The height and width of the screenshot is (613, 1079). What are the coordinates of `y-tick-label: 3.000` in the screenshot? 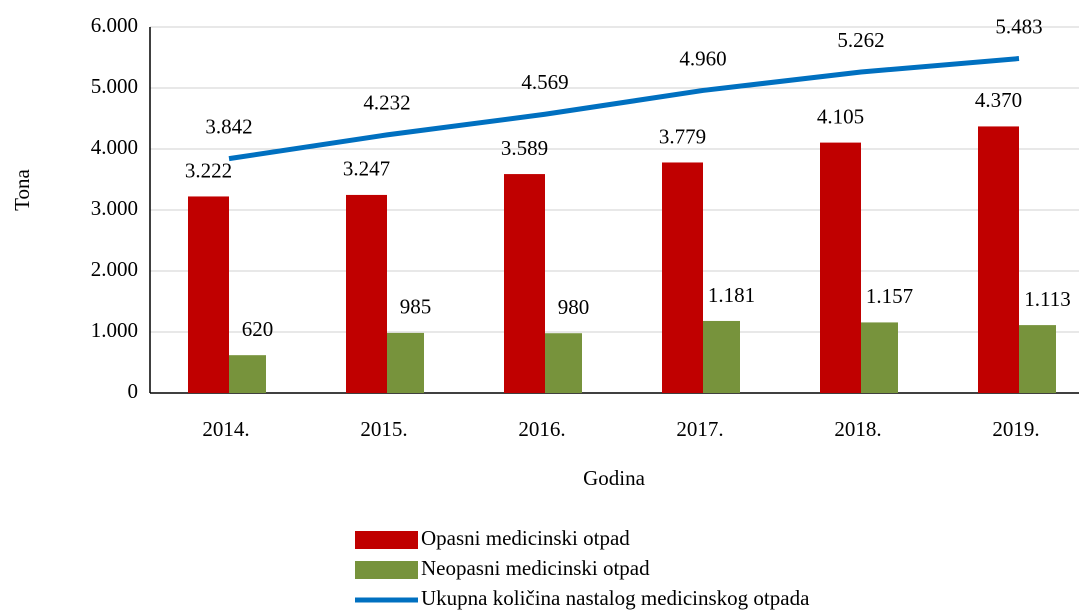 It's located at (114, 208).